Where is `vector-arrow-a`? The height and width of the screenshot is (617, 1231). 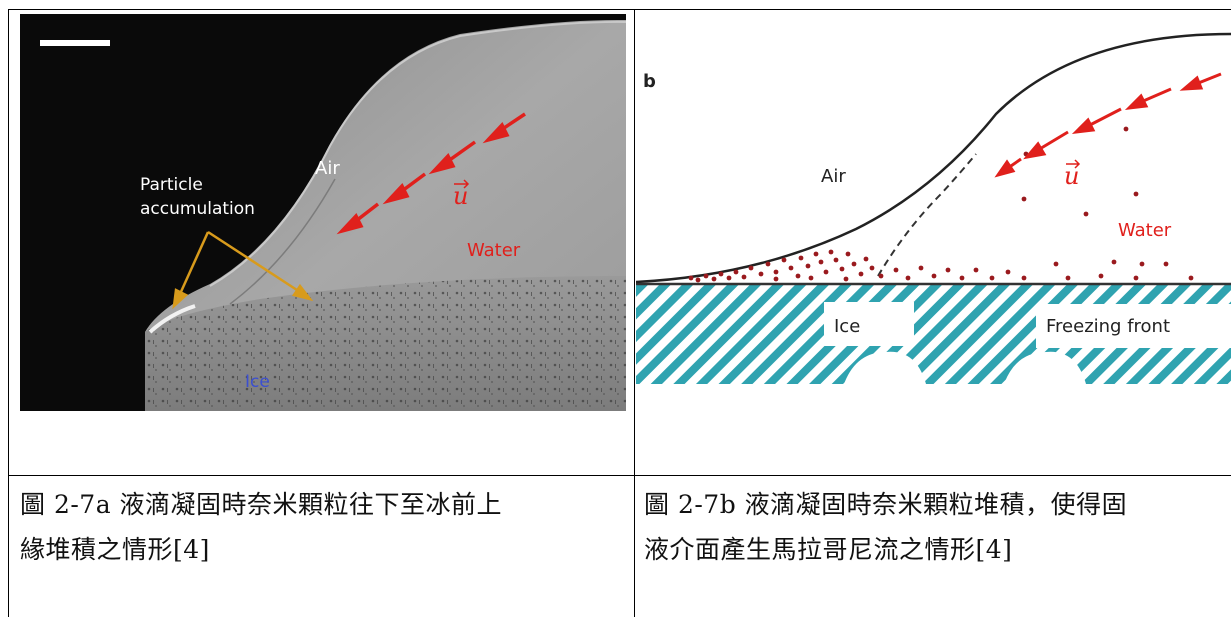
vector-arrow-a is located at coordinates (462, 184).